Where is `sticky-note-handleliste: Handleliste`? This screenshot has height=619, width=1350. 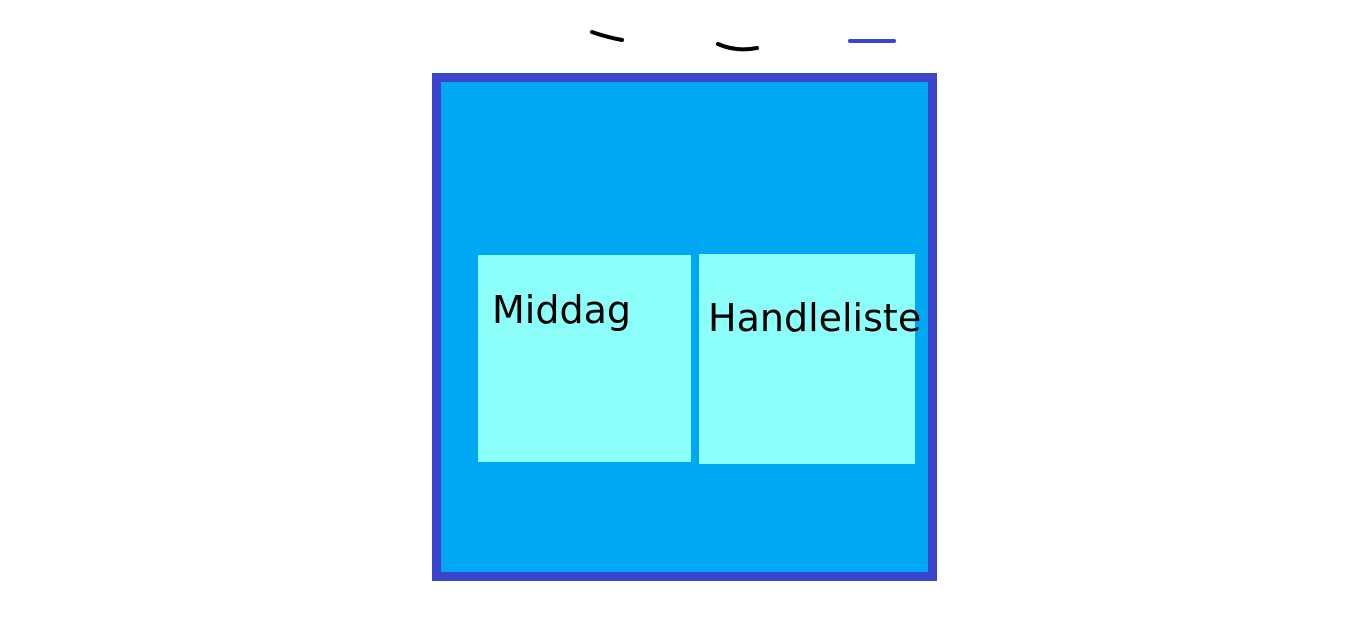
sticky-note-handleliste: Handleliste is located at coordinates (810, 359).